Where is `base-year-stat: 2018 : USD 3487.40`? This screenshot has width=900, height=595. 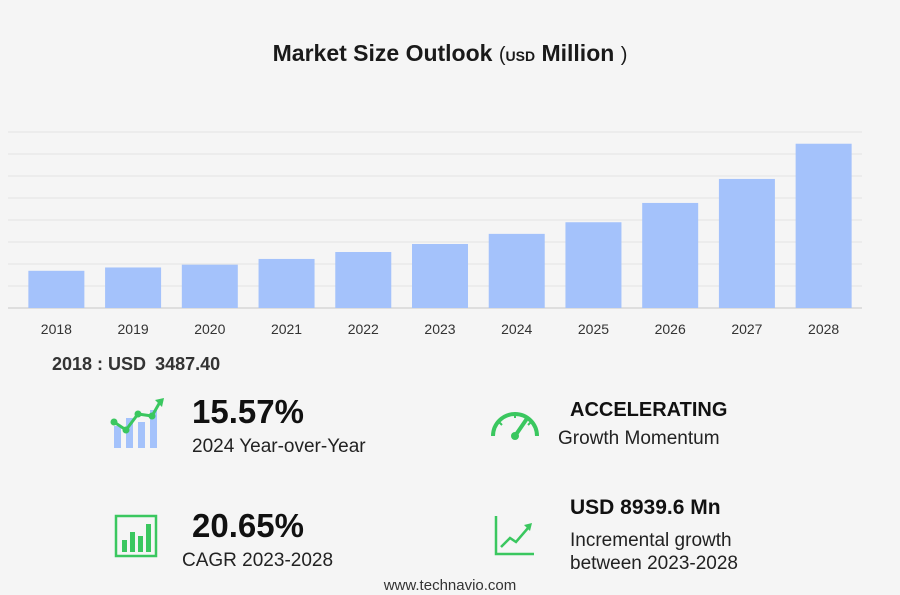 base-year-stat: 2018 : USD 3487.40 is located at coordinates (138, 364).